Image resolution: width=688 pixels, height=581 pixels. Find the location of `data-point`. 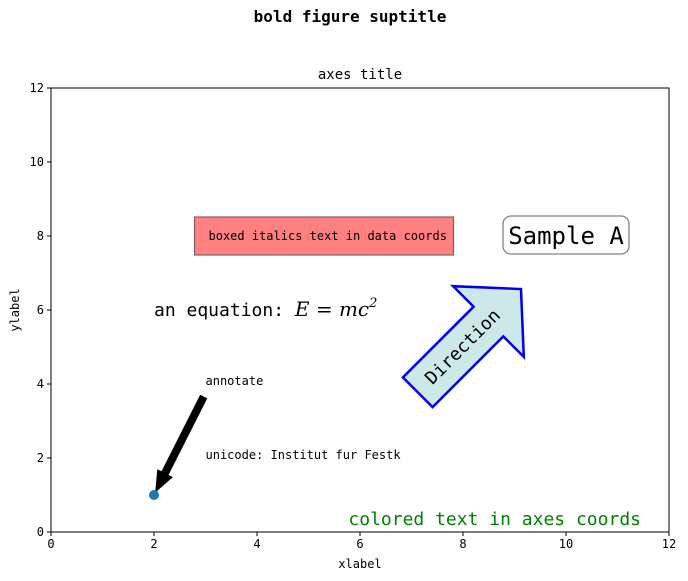

data-point is located at coordinates (154, 495).